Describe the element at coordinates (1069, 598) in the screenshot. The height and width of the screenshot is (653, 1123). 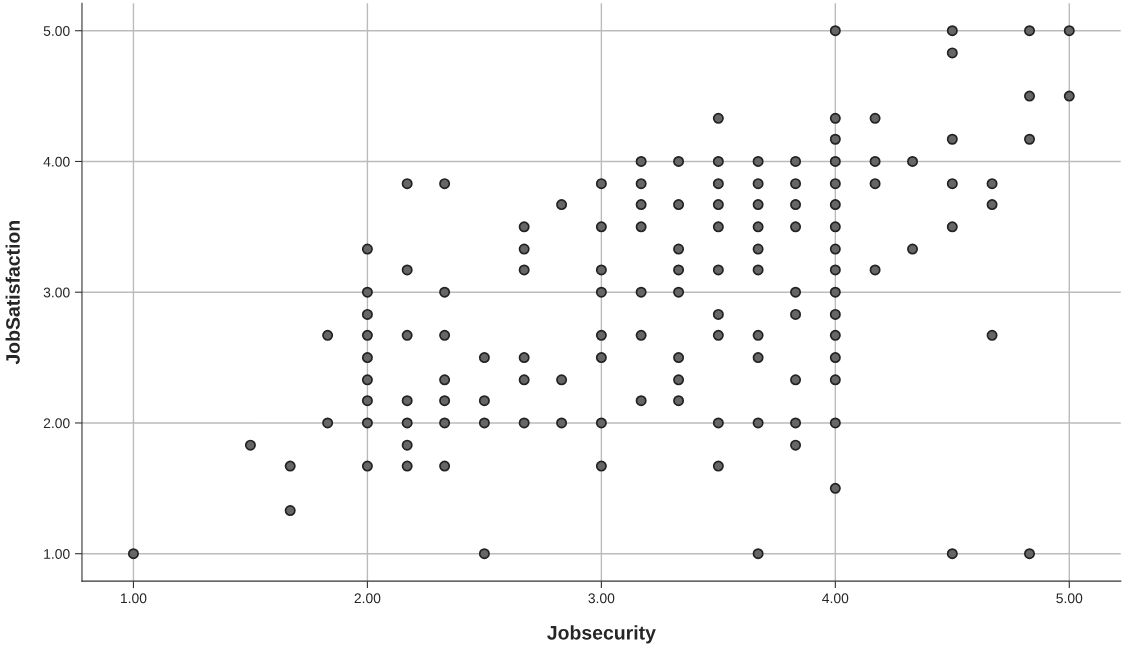
I see `x-tick-label: 5.00` at that location.